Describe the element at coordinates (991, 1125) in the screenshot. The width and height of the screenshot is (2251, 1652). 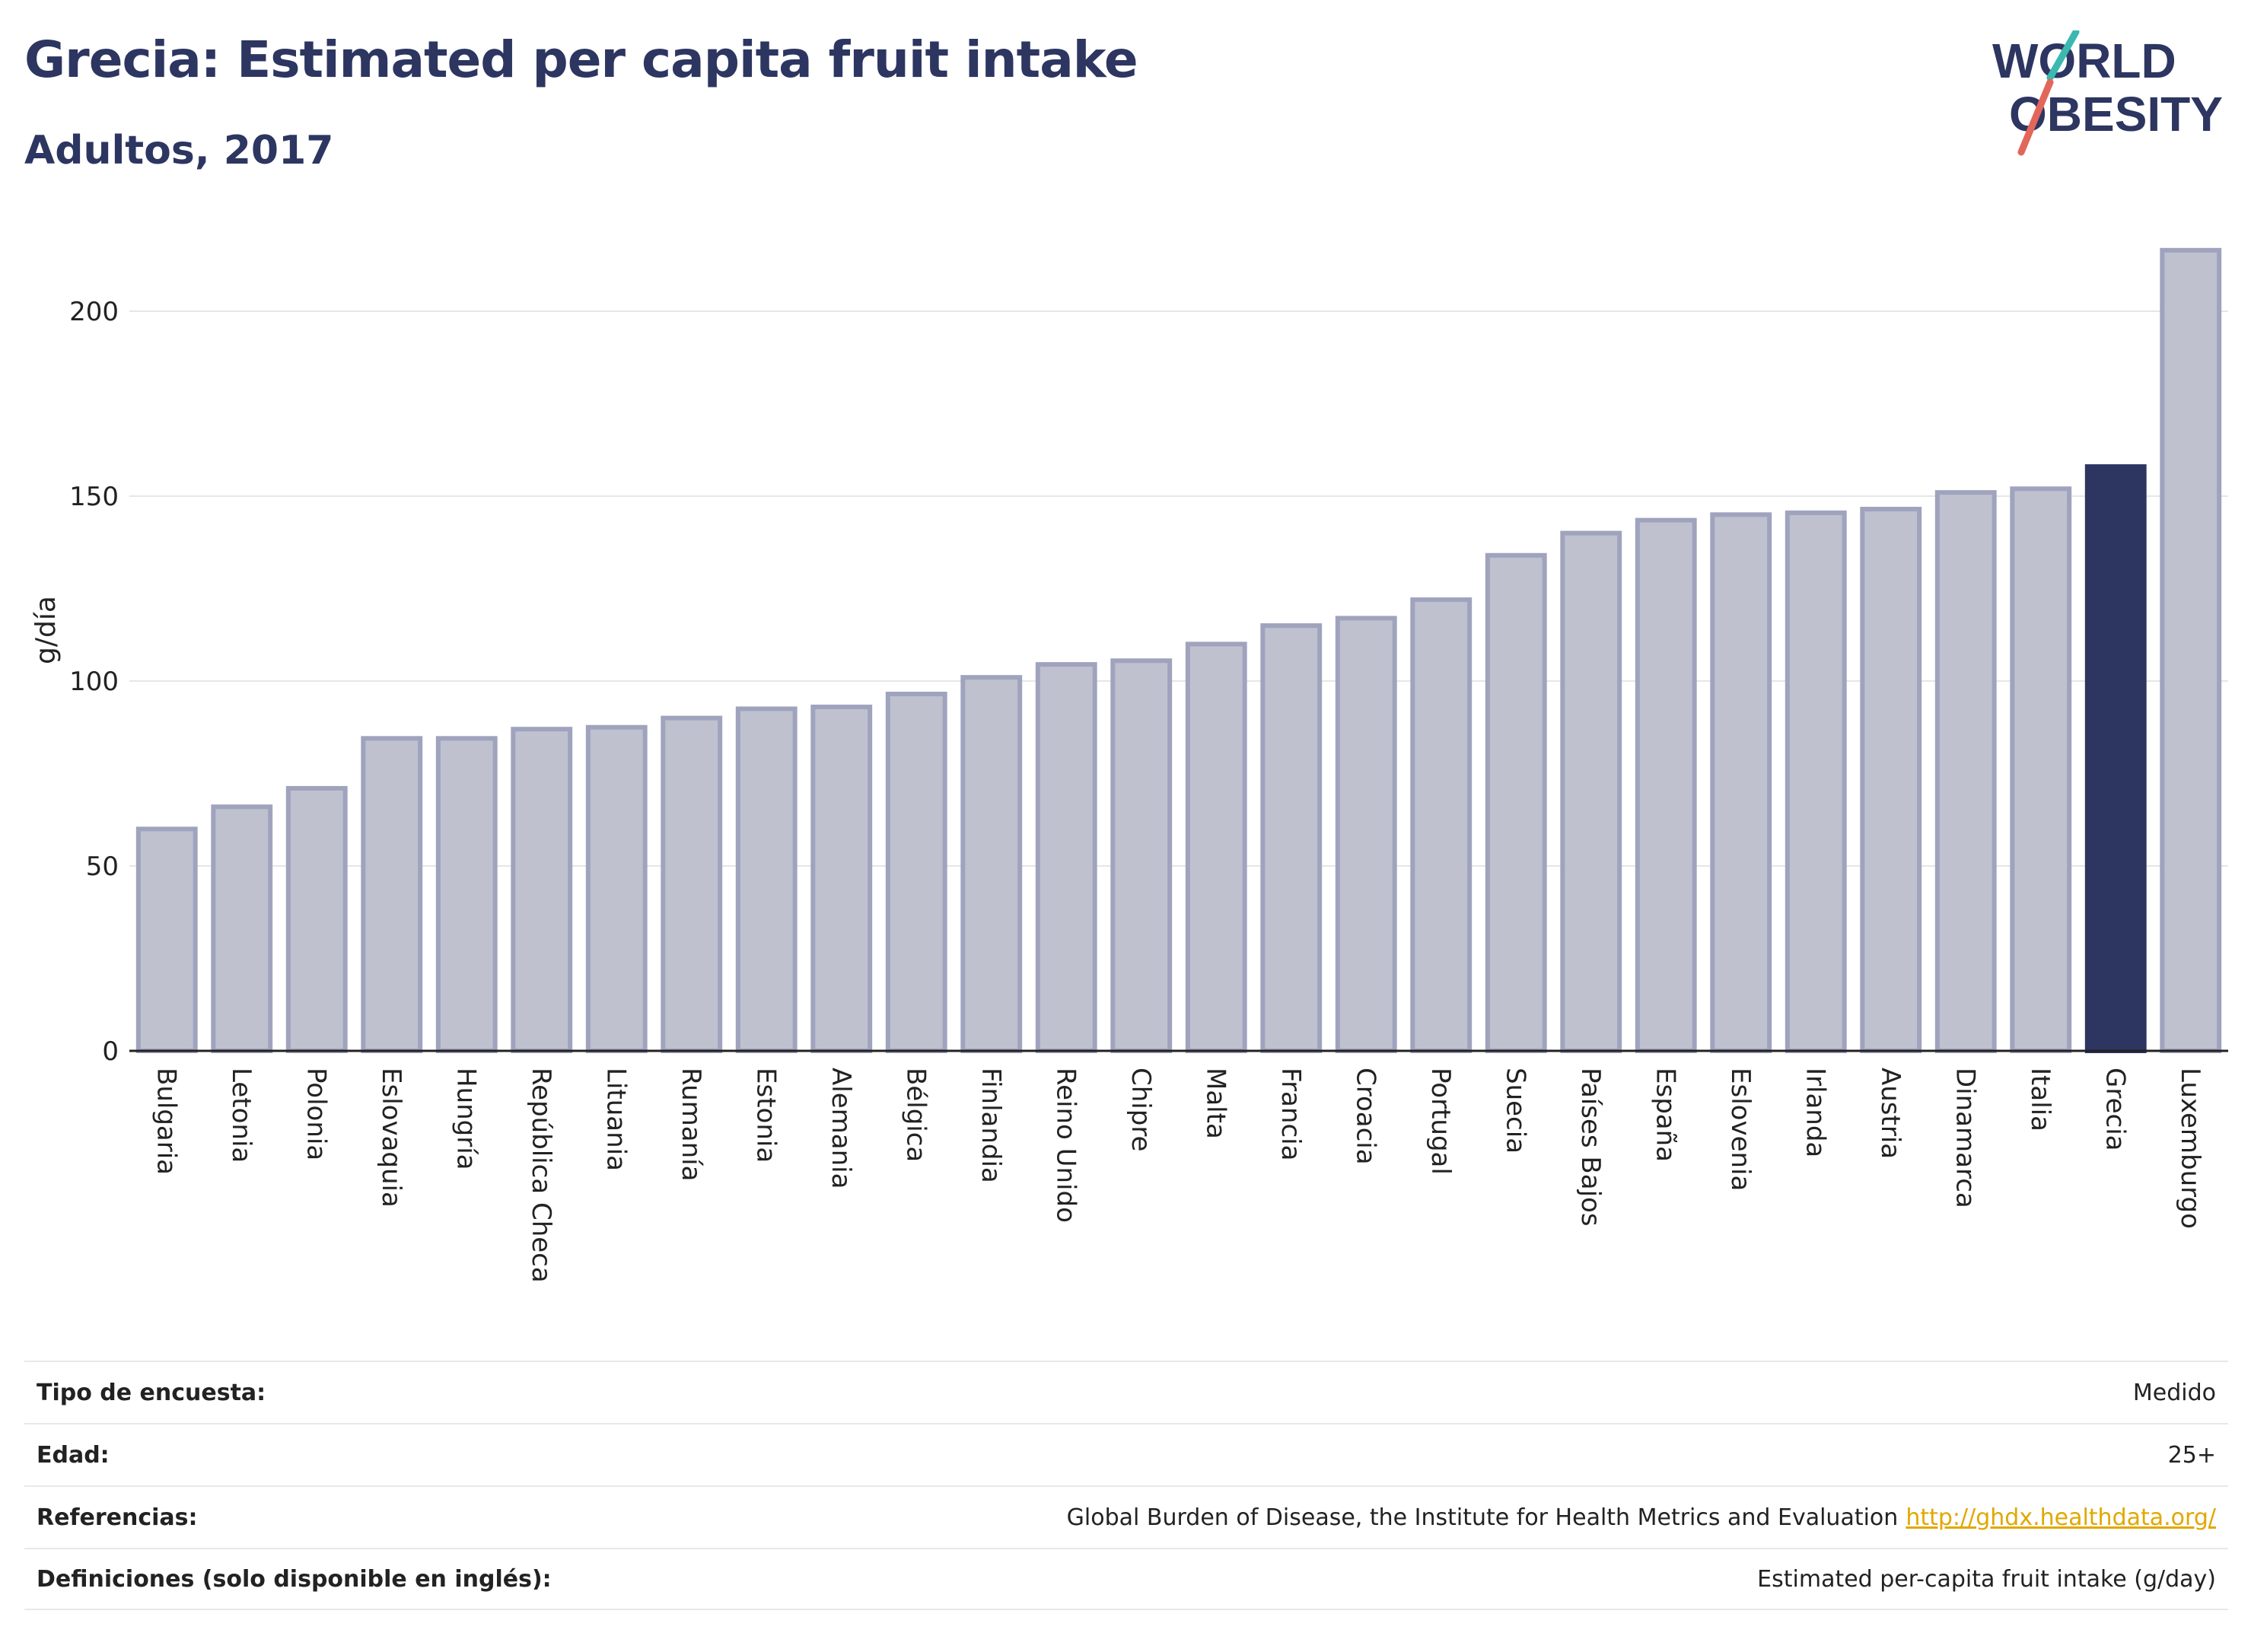
I see `x-tick-label: Finlandia` at that location.